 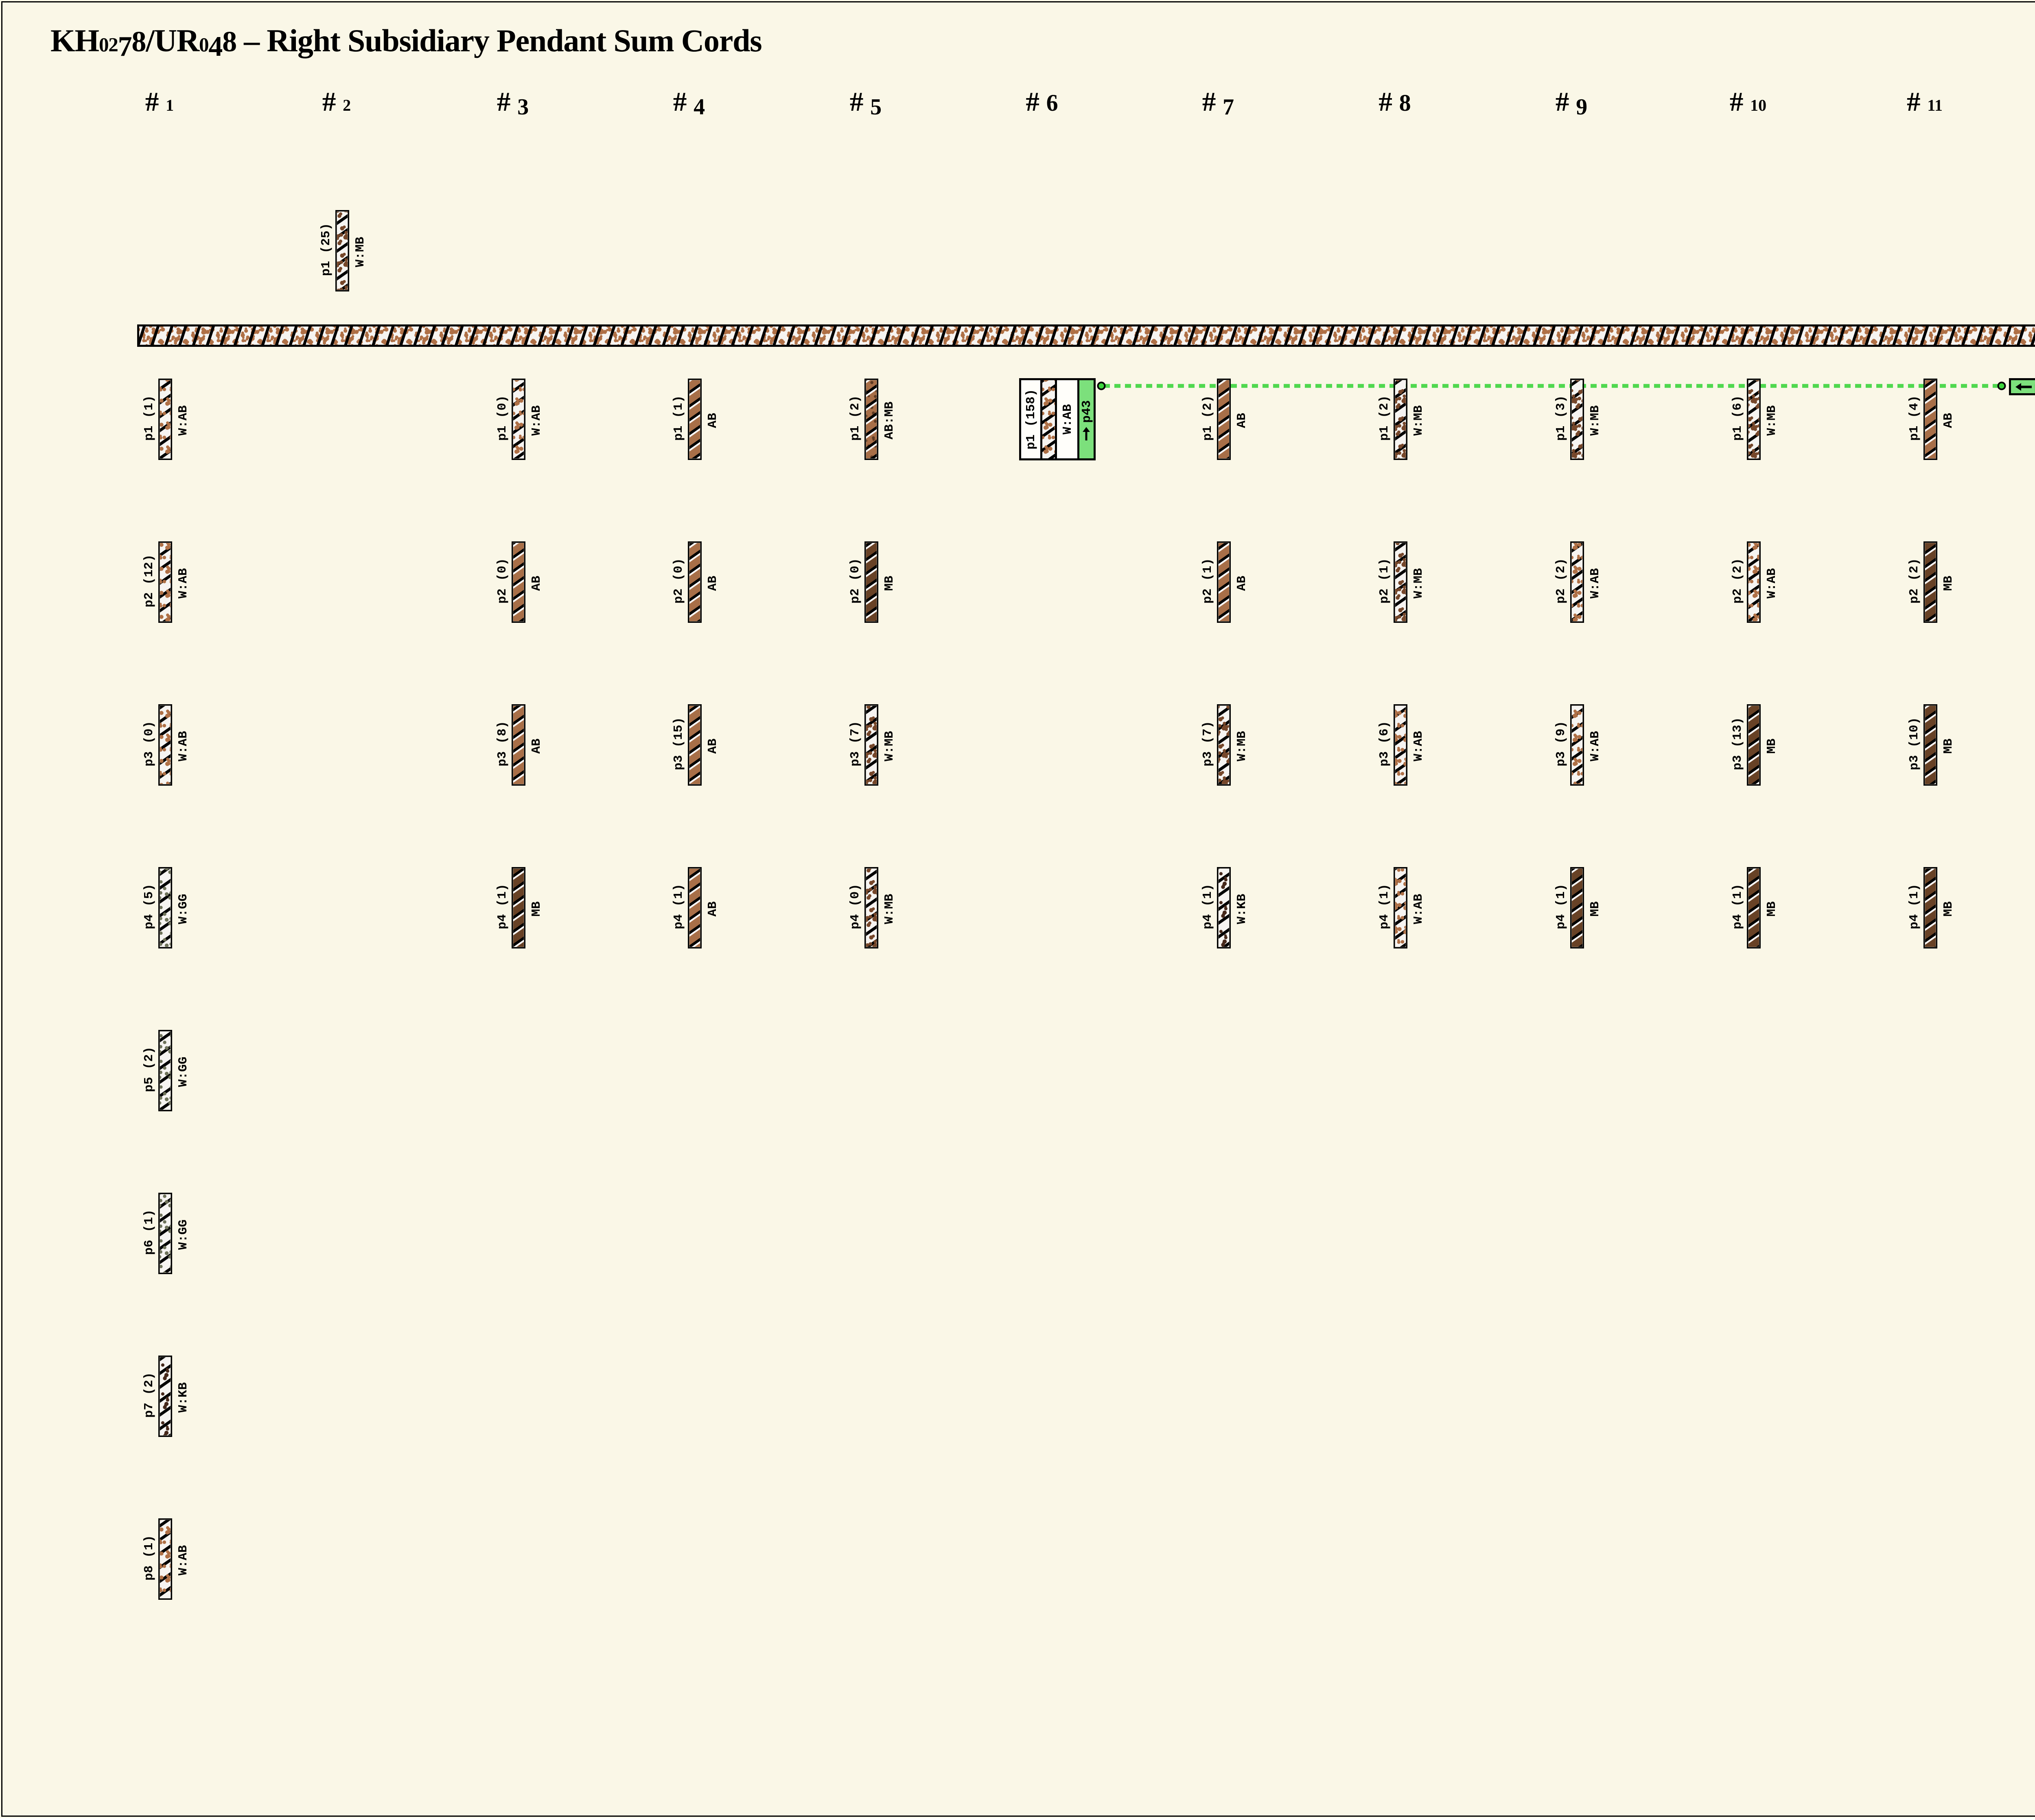 I want to click on svg-text: p1 (25), so click(x=326, y=250).